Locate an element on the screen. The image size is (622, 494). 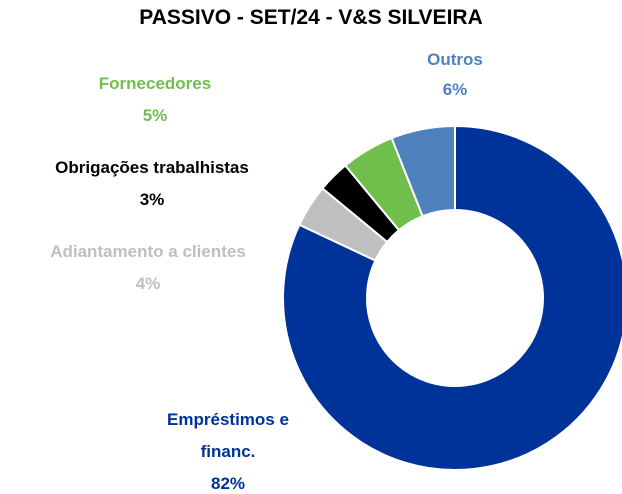
slice-value-label: 4% is located at coordinates (148, 283).